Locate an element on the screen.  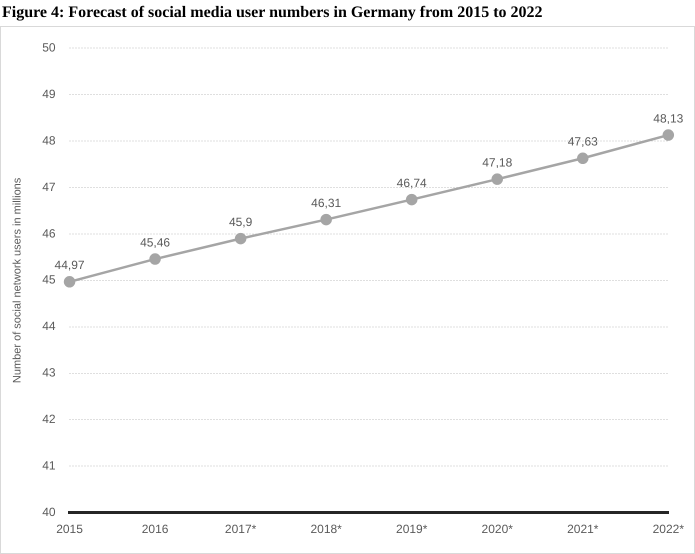
x-tick-label: 2015 is located at coordinates (70, 529).